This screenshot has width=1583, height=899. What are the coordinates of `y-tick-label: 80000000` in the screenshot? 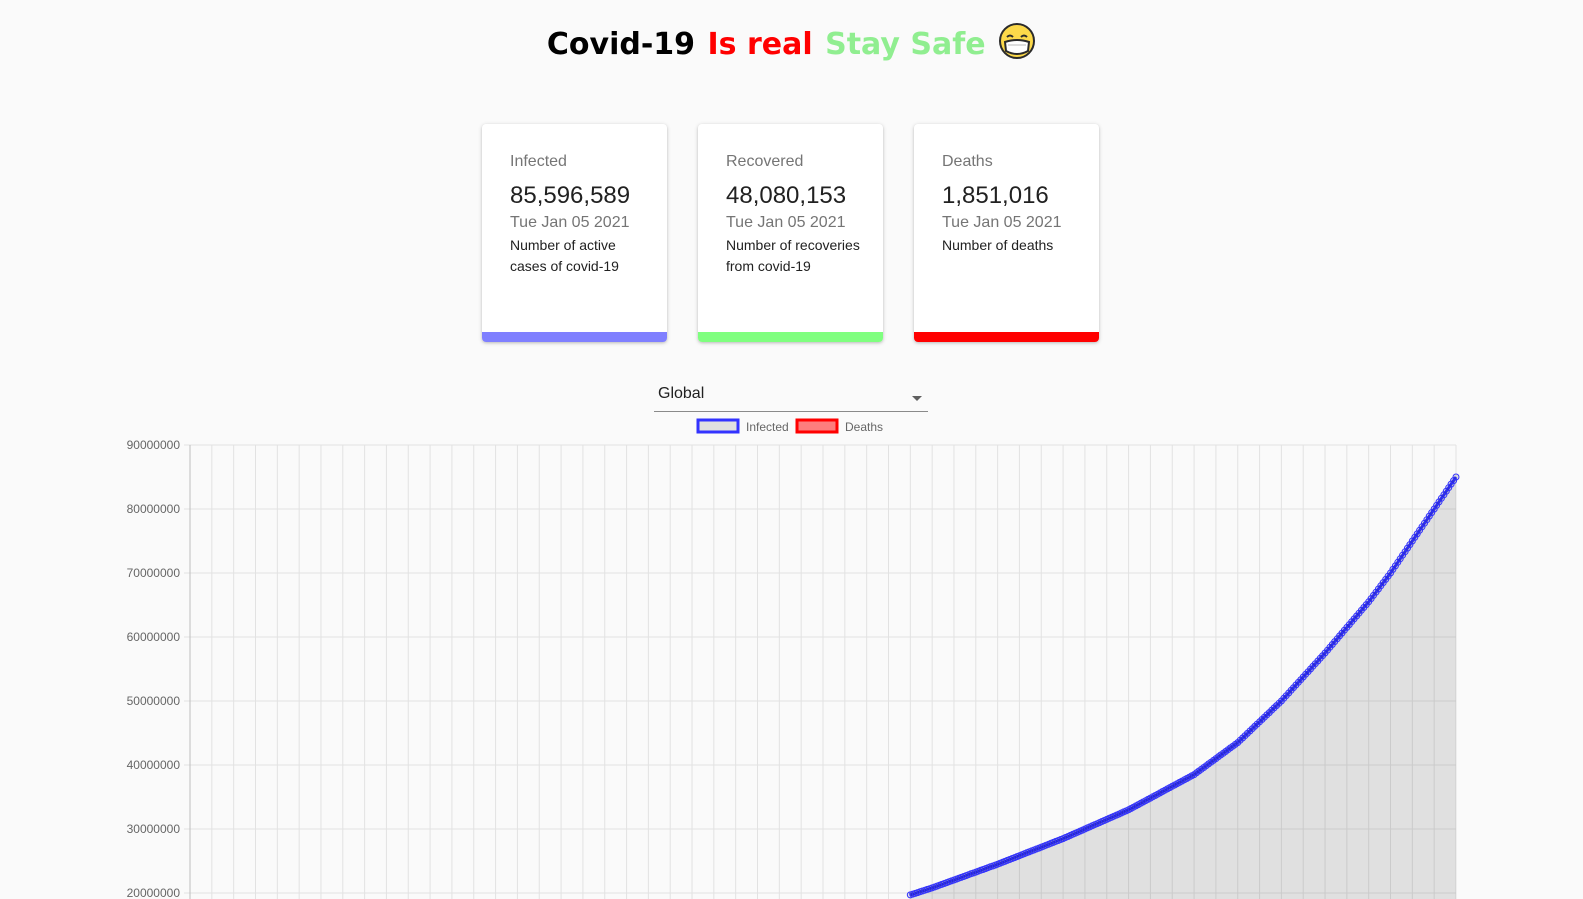 It's located at (154, 509).